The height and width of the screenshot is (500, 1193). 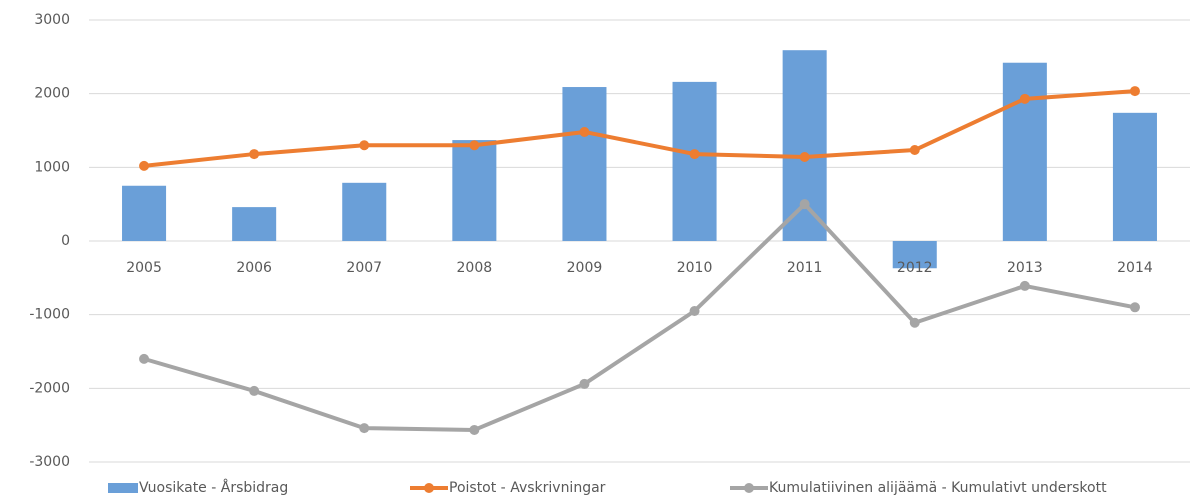 What do you see at coordinates (49, 462) in the screenshot?
I see `y-tick-label: -3000` at bounding box center [49, 462].